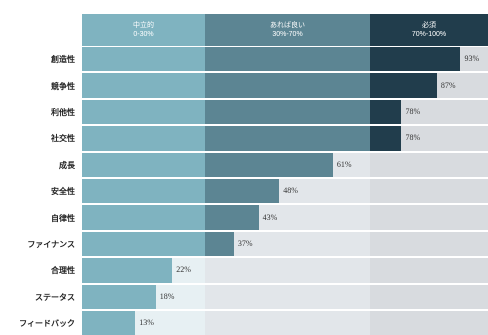 The width and height of the screenshot is (488, 335). I want to click on zone-range-must-have: 70%-100%, so click(429, 34).